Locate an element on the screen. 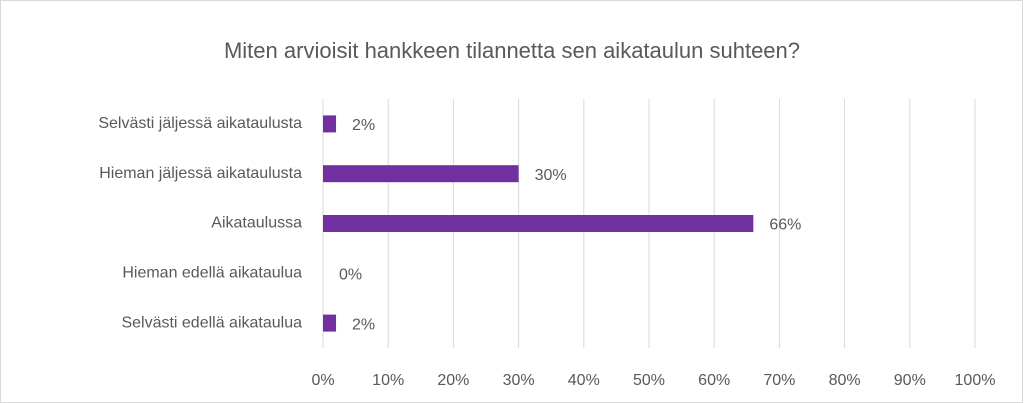  y-tick-label: Selvästi jäljessä aikataulusta is located at coordinates (200, 123).